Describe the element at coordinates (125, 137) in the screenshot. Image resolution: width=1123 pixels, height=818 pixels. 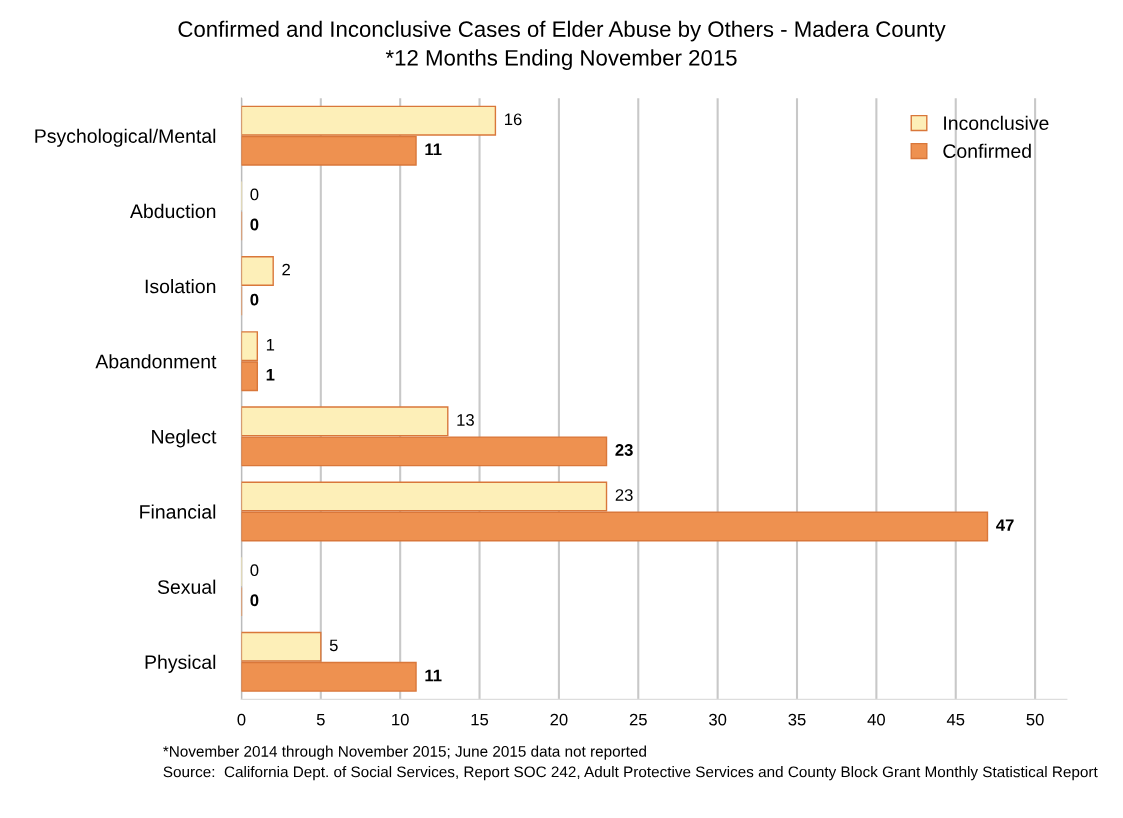
I see `y-tick-label: Psychological/Mental` at that location.